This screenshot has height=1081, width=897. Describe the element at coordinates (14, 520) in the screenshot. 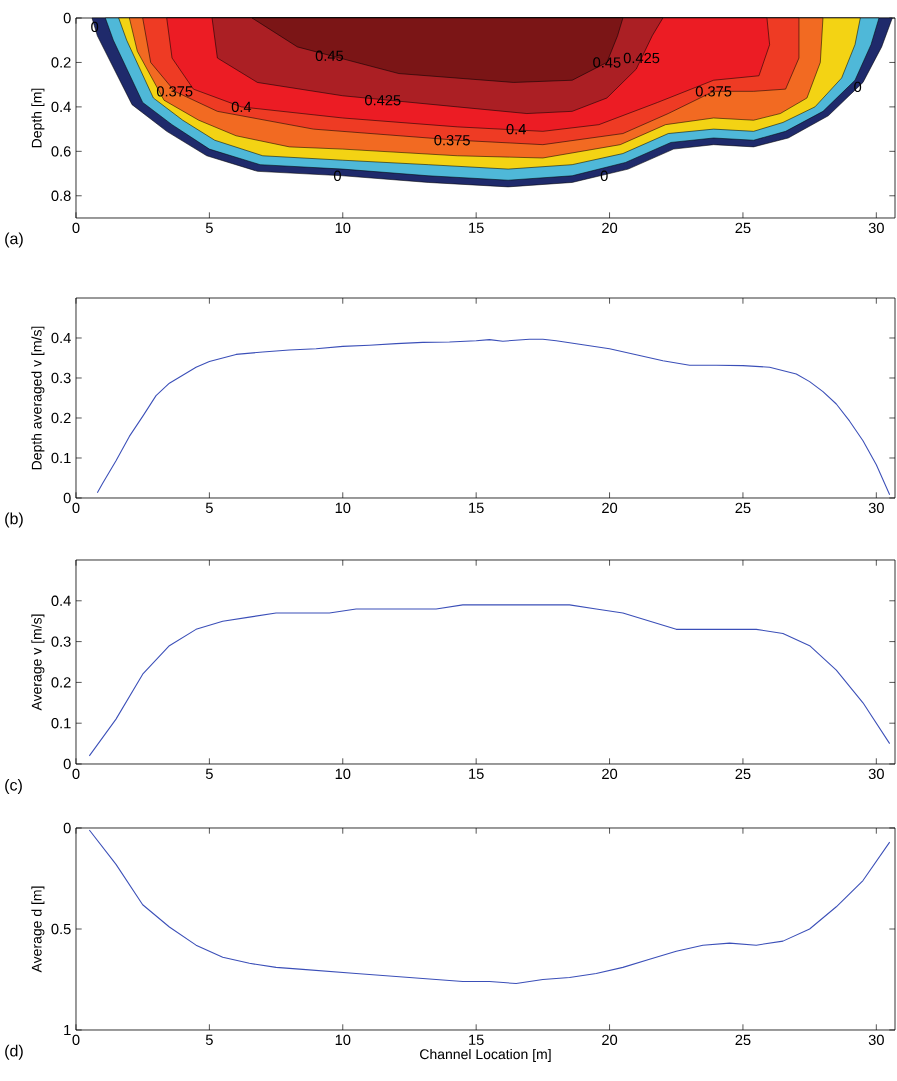

I see `text: (b)` at that location.